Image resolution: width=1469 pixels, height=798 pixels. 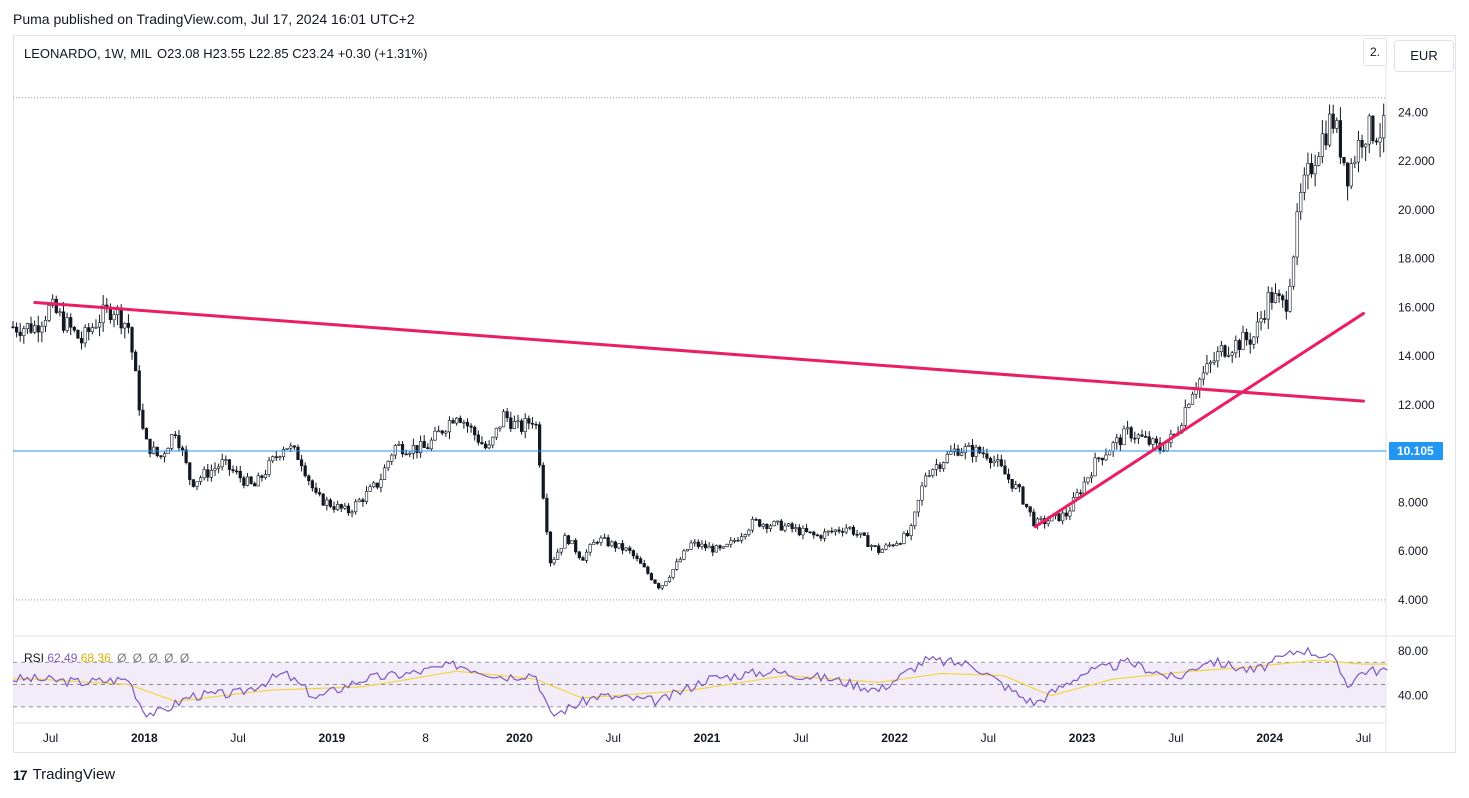 I want to click on rsi-extra-2: Ø, so click(x=137, y=658).